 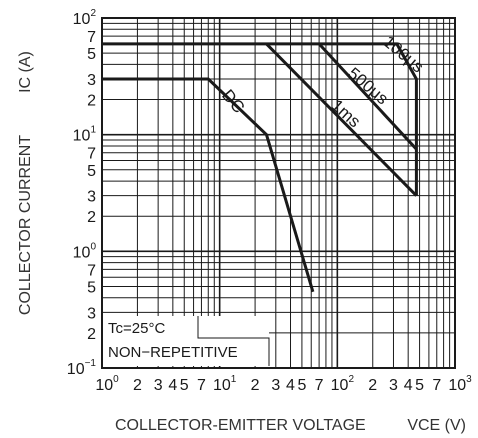 What do you see at coordinates (368, 86) in the screenshot?
I see `curve-label-2: 500μs` at bounding box center [368, 86].